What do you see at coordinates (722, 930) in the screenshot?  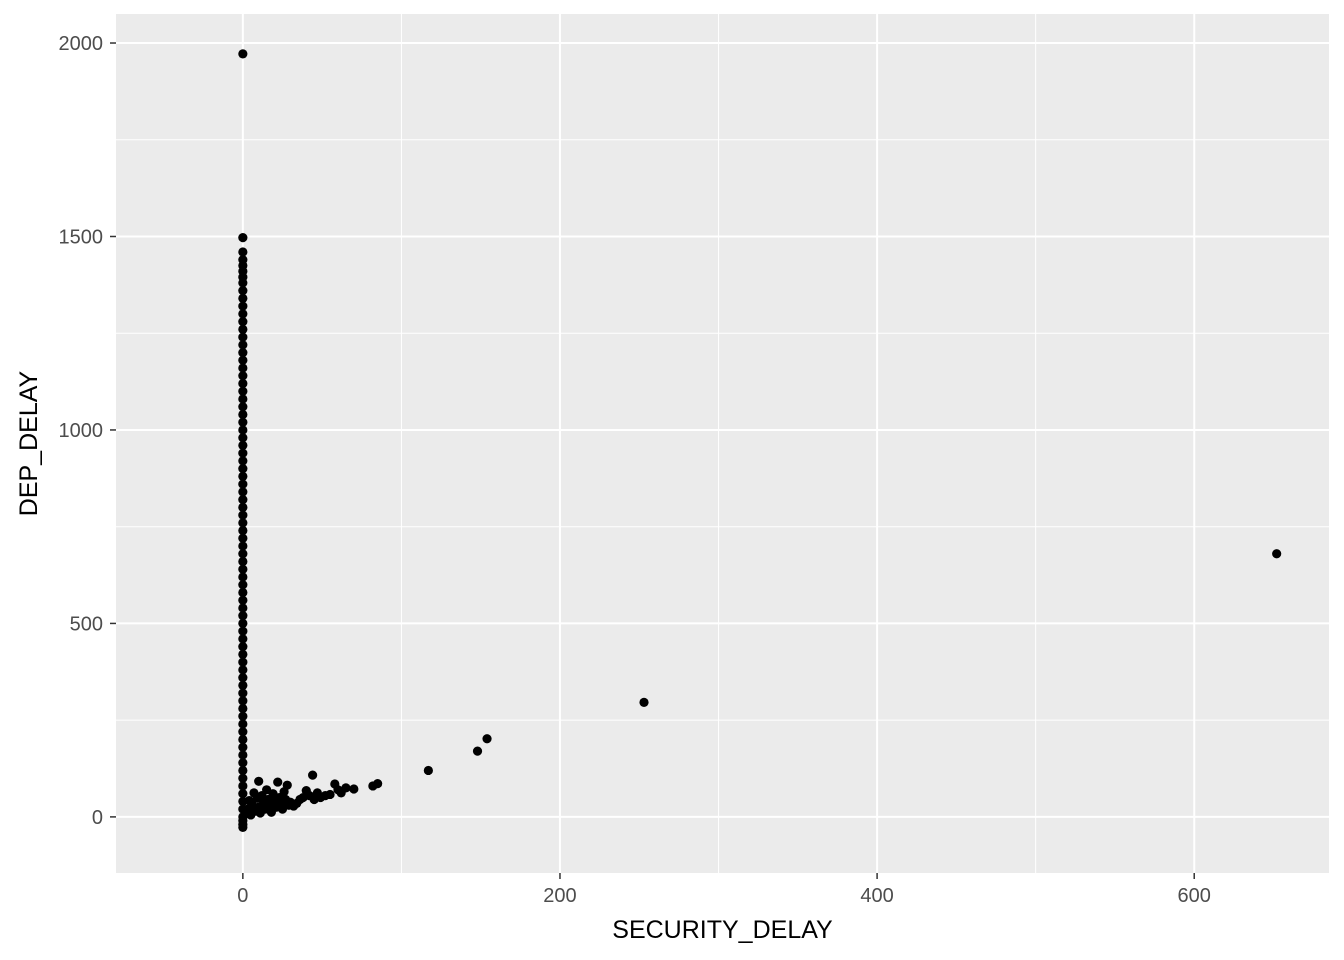 I see `x-axis-title: SECURITY_DELAY` at bounding box center [722, 930].